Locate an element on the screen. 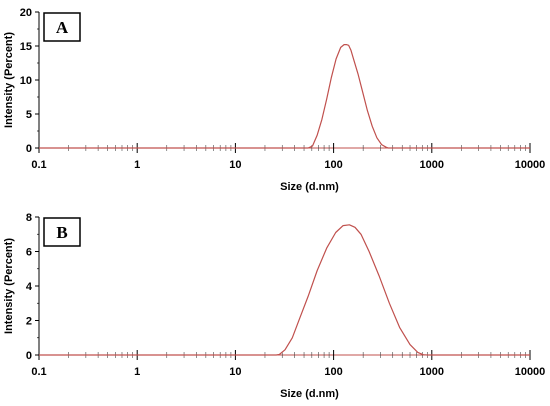 Image resolution: width=550 pixels, height=406 pixels. y-tick-label: 10 is located at coordinates (26, 81).